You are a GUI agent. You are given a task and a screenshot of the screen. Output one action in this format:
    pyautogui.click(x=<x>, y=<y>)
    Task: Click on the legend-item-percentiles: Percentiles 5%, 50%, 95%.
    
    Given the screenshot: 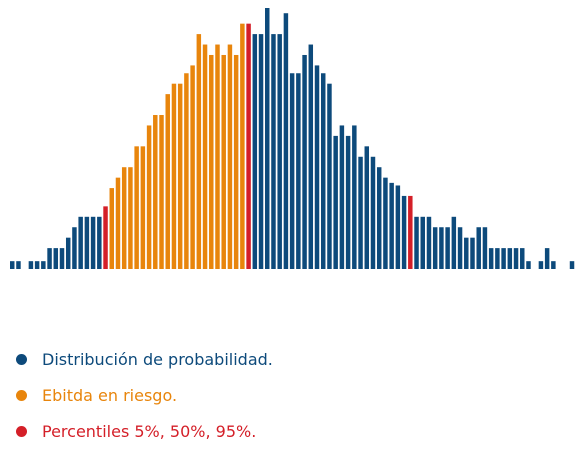 What is the action you would take?
    pyautogui.click(x=144, y=431)
    